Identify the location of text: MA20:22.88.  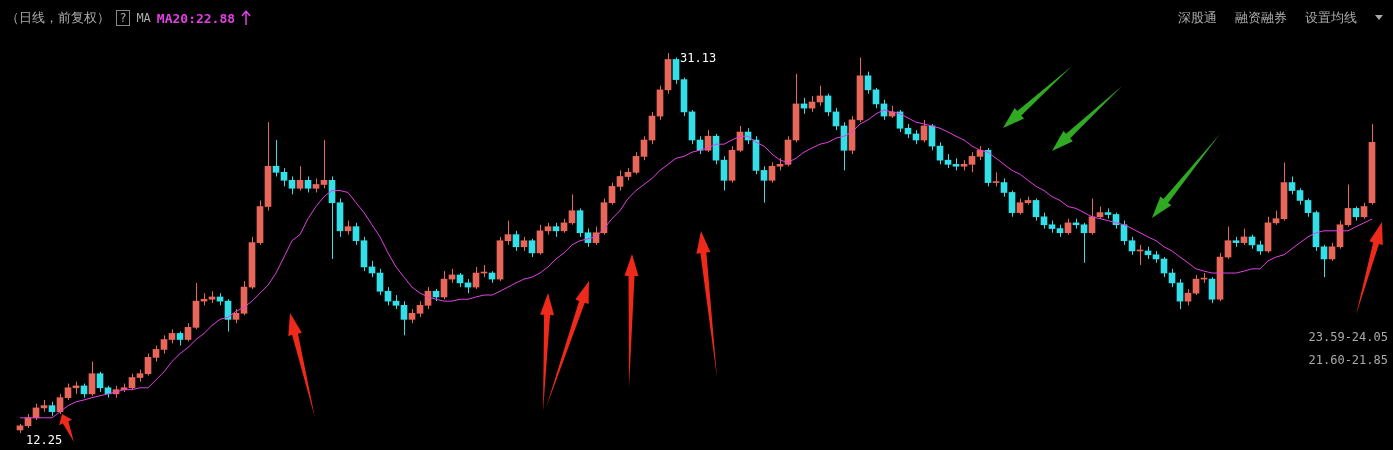
(196, 18).